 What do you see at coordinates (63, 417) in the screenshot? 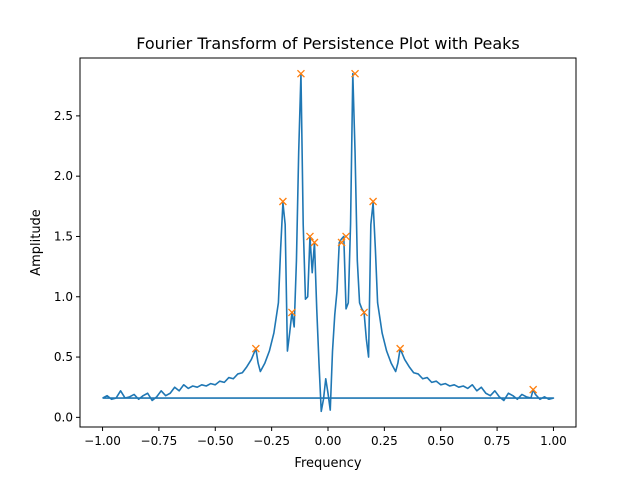
I see `y-tick-label: 0.0` at bounding box center [63, 417].